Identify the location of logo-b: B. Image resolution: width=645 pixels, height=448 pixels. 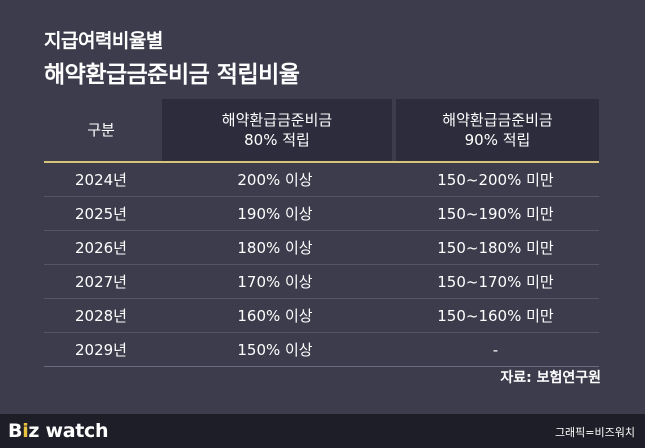
(15, 431).